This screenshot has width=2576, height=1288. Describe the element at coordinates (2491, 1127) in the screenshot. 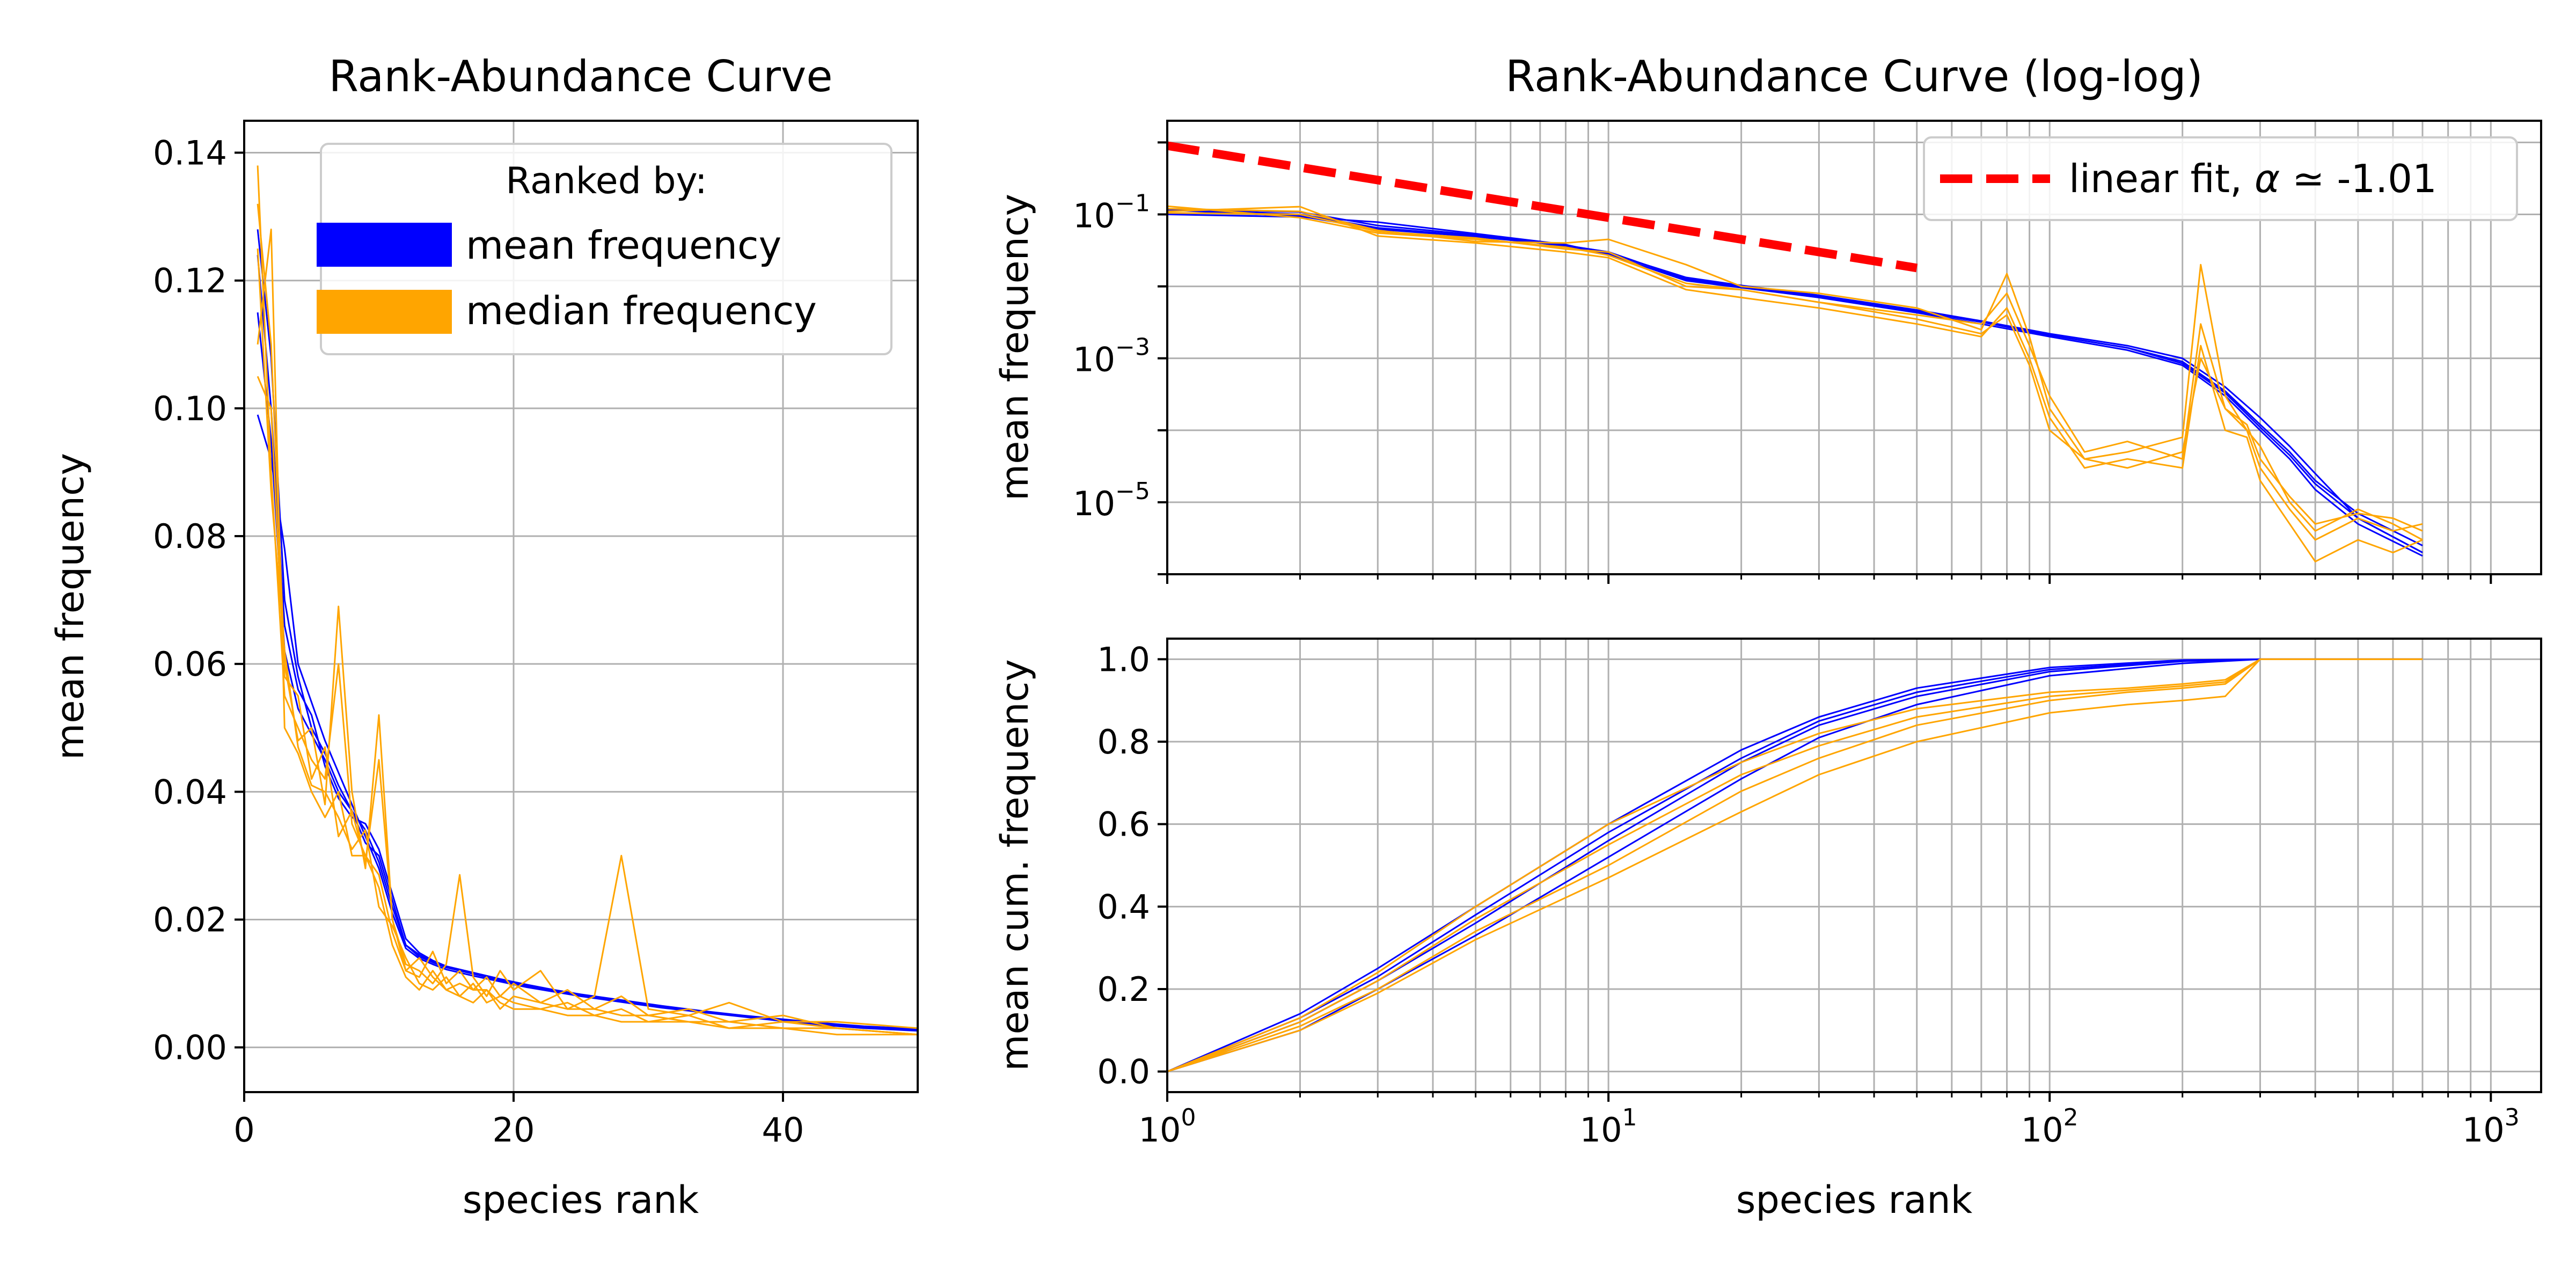

I see `x-tick-label: 10³` at that location.